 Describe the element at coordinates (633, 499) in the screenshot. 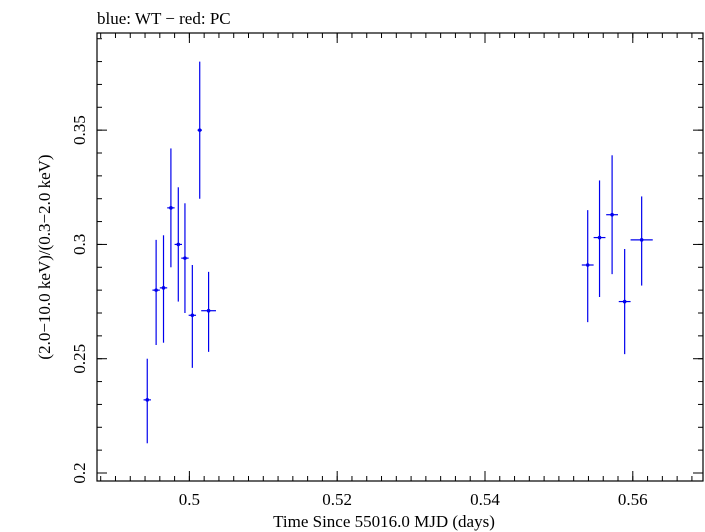

I see `x-tick-label: 0.56` at that location.